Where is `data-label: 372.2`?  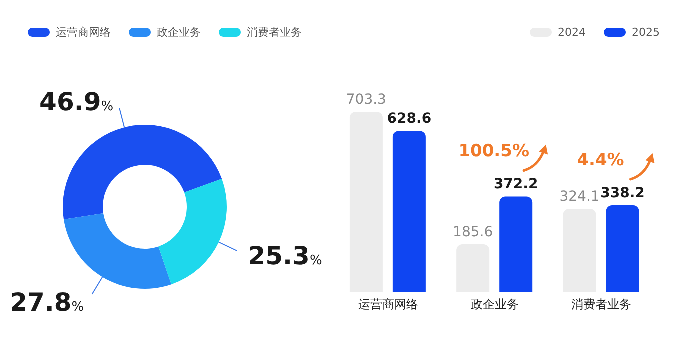
data-label: 372.2 is located at coordinates (516, 184).